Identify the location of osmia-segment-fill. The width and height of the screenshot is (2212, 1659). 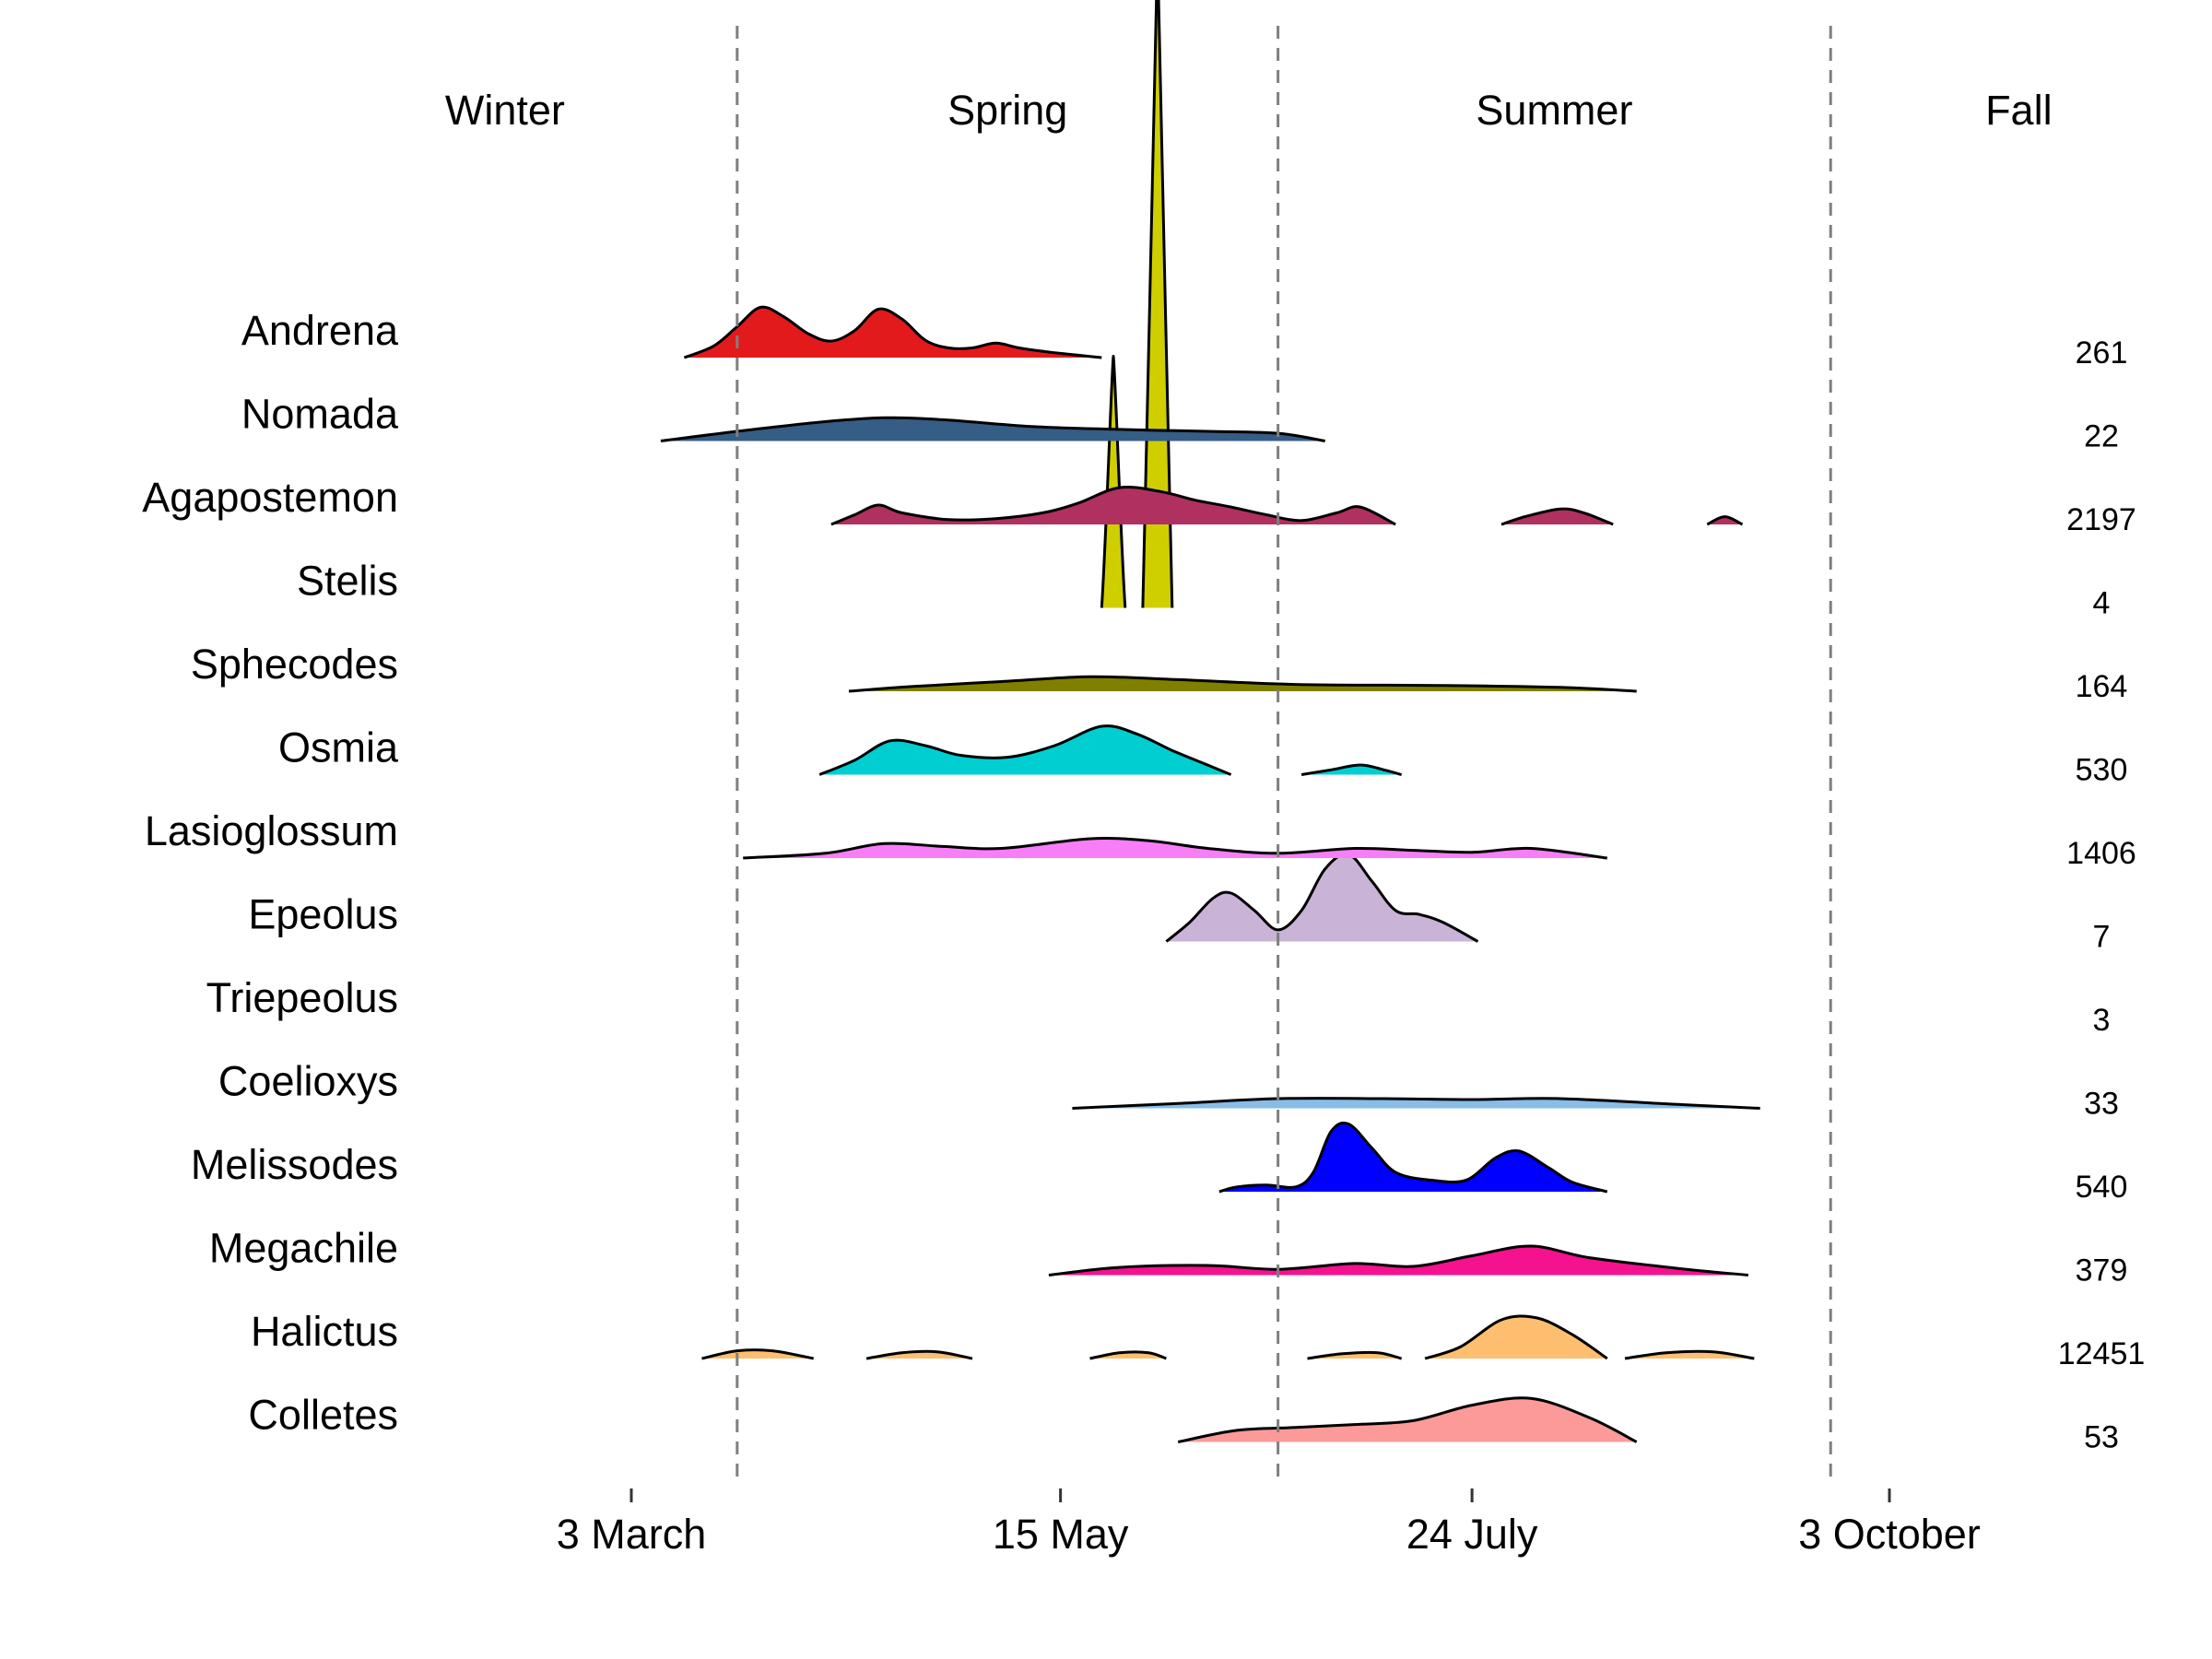
(1351, 770).